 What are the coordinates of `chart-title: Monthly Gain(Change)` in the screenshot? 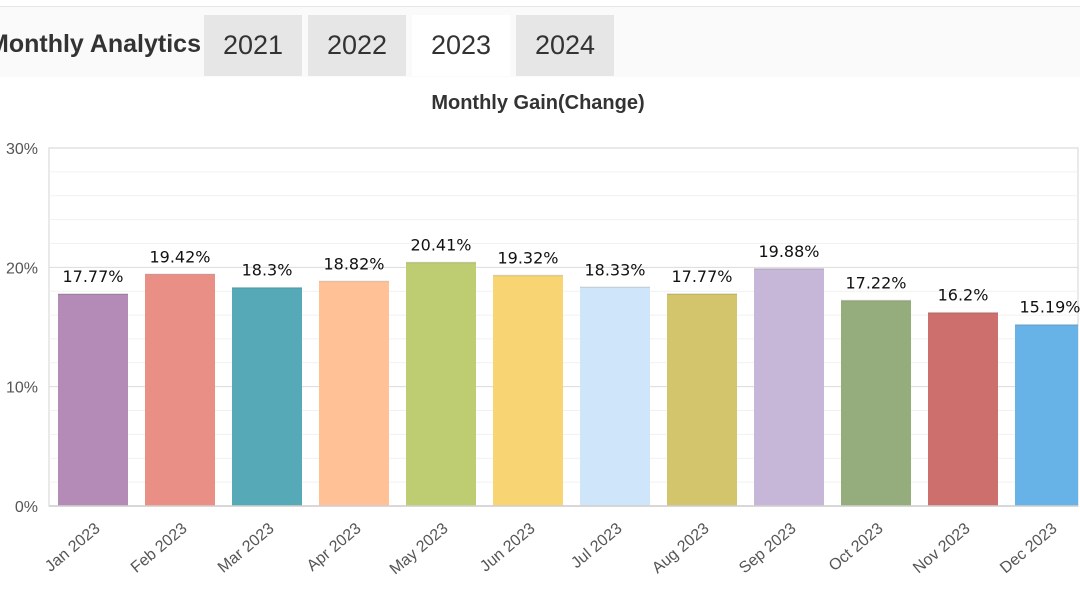 It's located at (538, 103).